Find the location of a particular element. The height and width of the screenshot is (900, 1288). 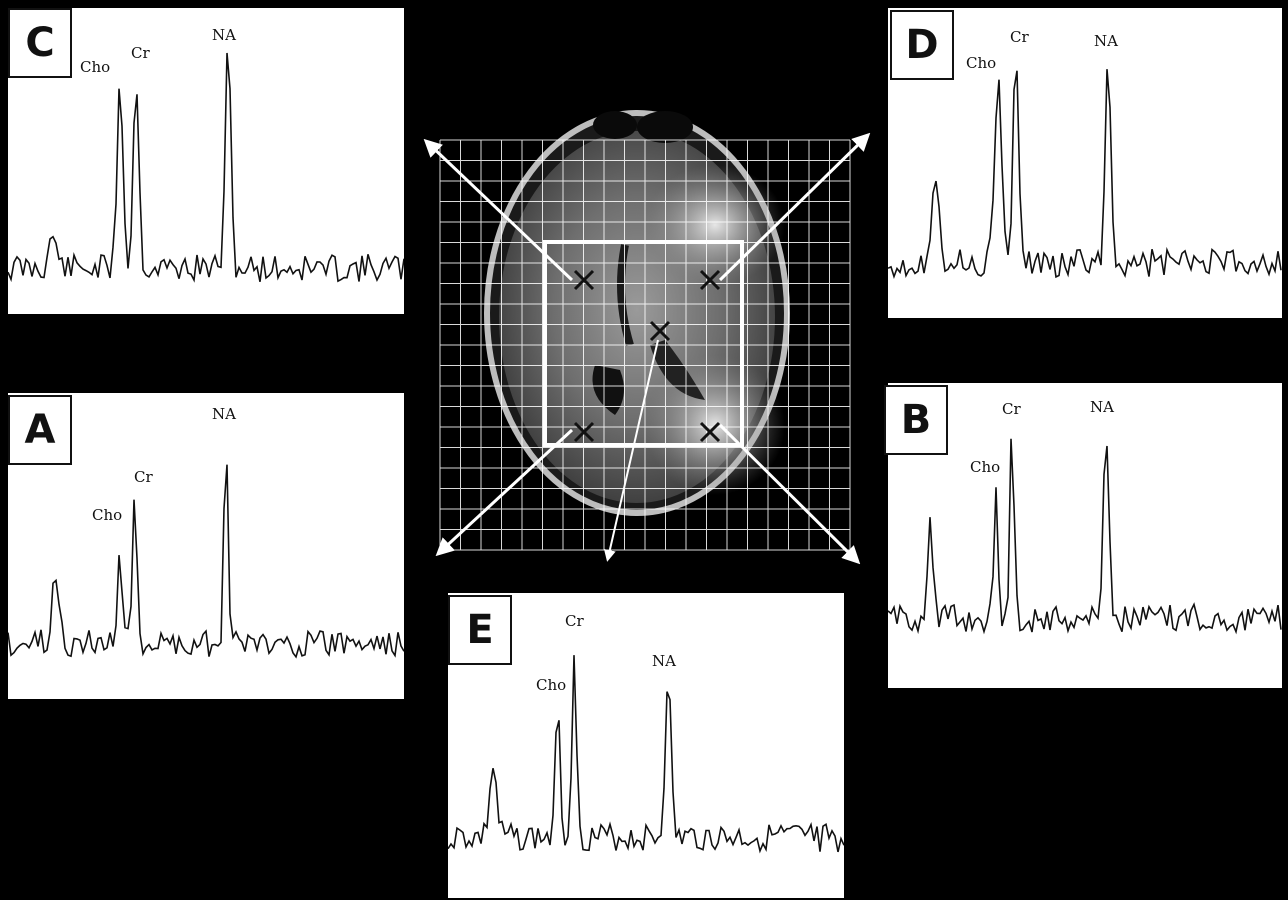

spectrum-trace-e is located at coordinates (646, 754).